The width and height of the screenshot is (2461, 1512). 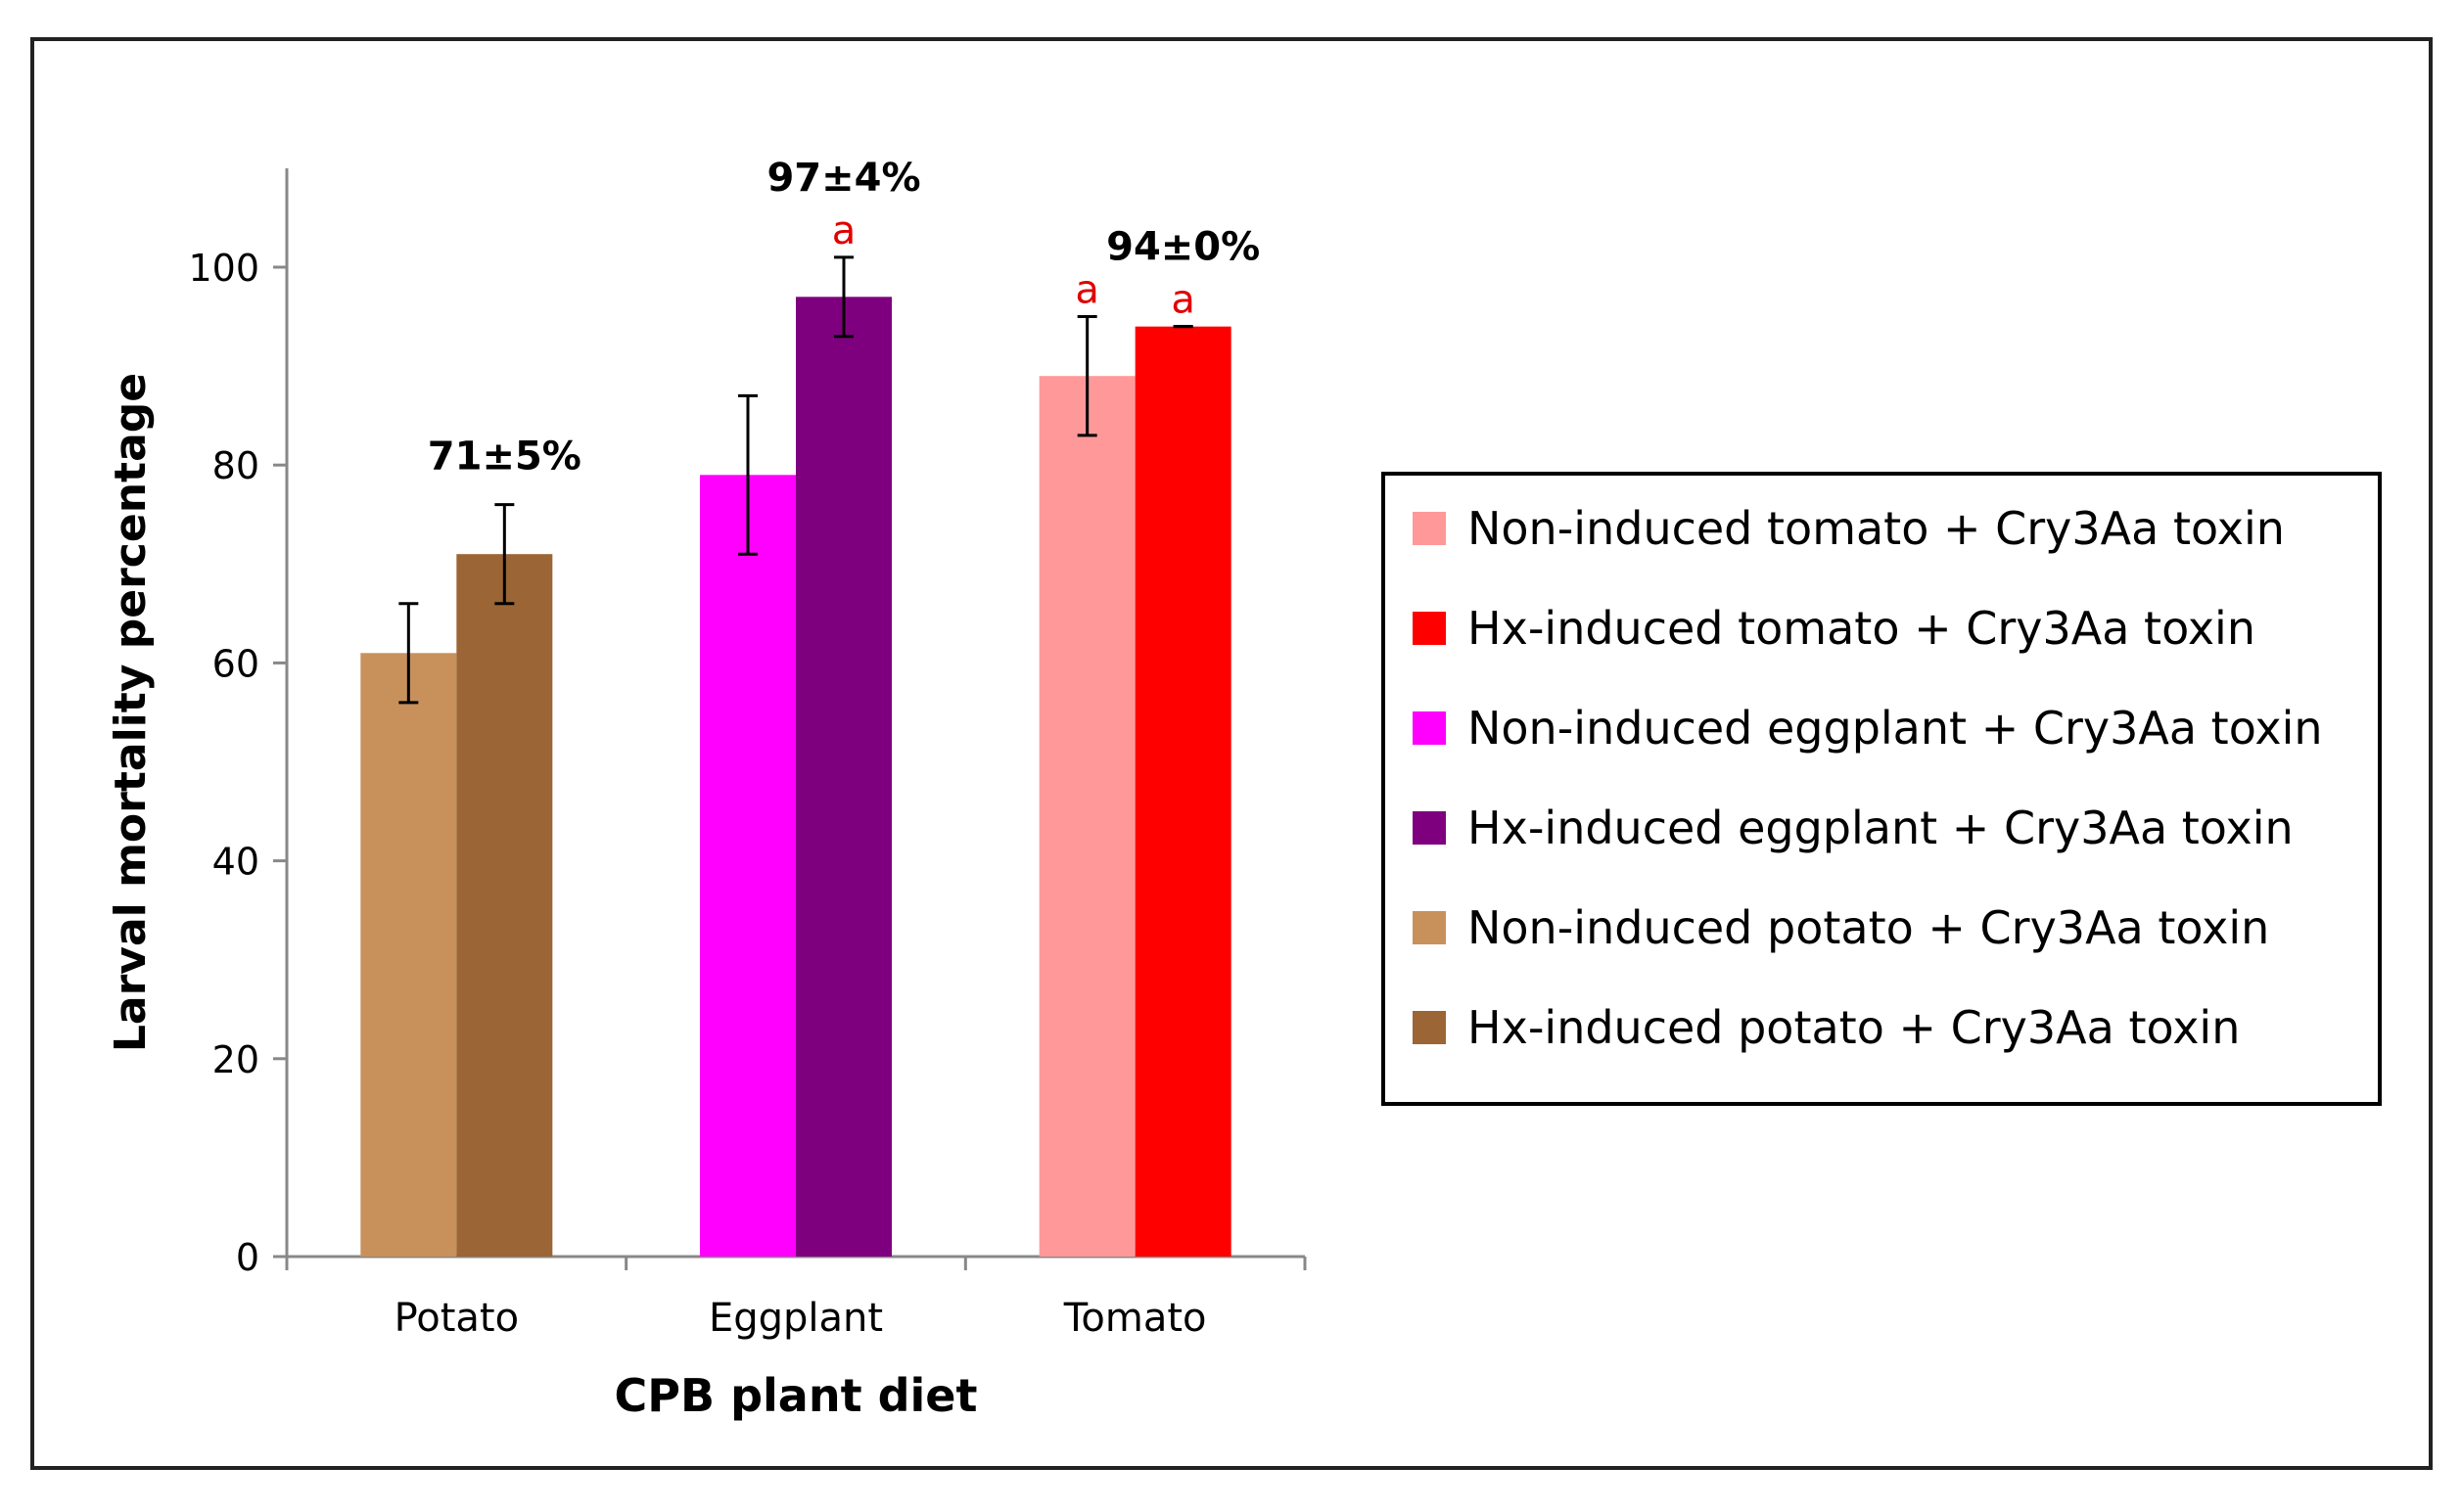 I want to click on y-tick-label: 80, so click(x=235, y=465).